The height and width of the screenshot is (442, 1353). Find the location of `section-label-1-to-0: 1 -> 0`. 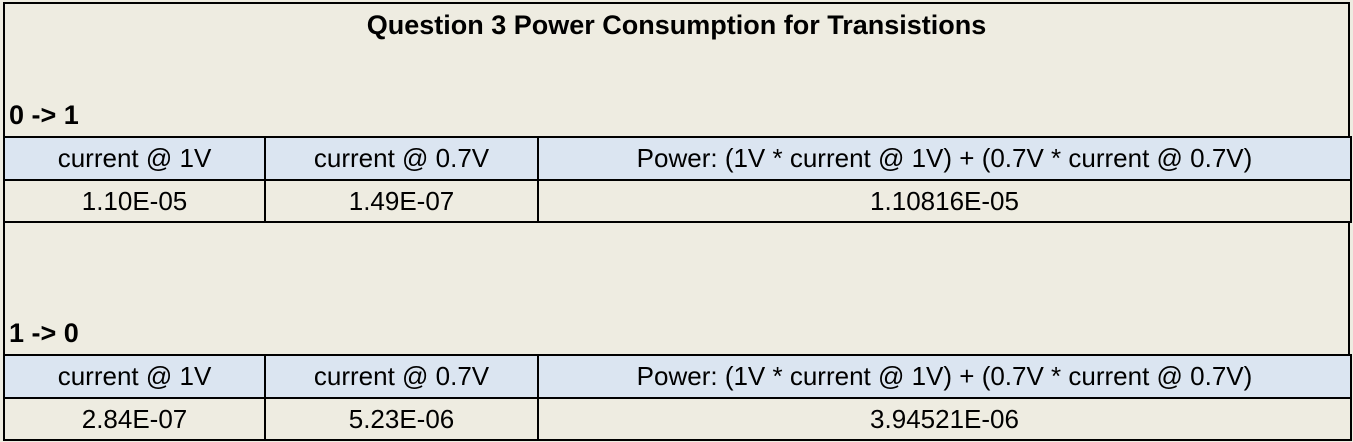

section-label-1-to-0: 1 -> 0 is located at coordinates (44, 333).